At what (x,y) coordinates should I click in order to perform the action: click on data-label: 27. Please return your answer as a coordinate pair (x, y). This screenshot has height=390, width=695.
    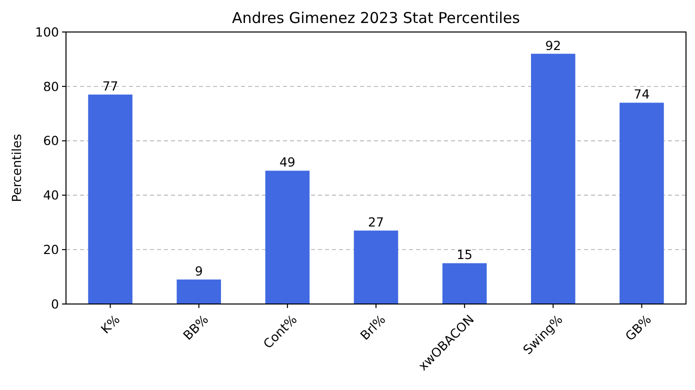
    Looking at the image, I should click on (376, 222).